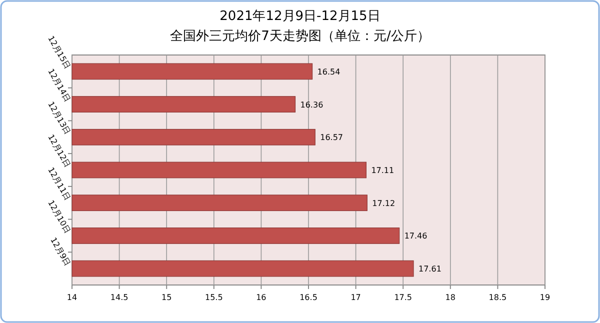  I want to click on data-label: 17.11, so click(382, 170).